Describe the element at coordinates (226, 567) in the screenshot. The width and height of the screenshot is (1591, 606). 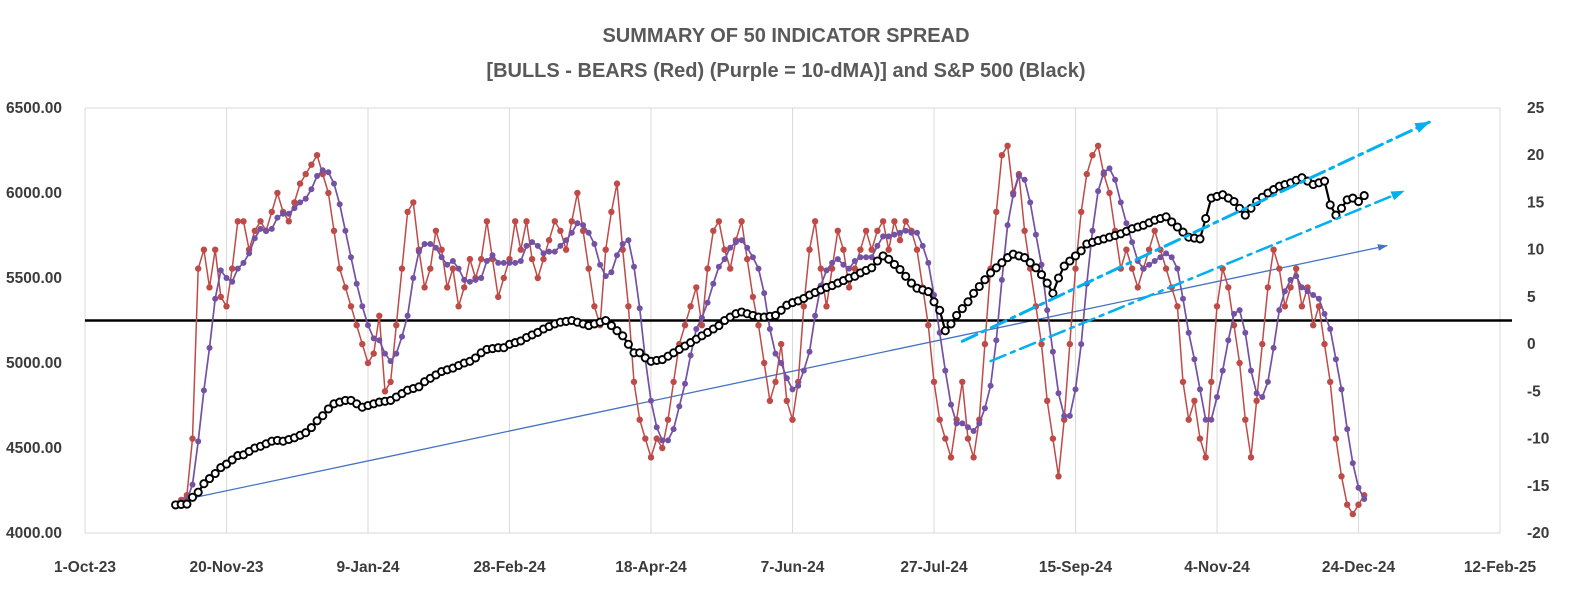
I see `svg-text: 20-Nov-23` at that location.